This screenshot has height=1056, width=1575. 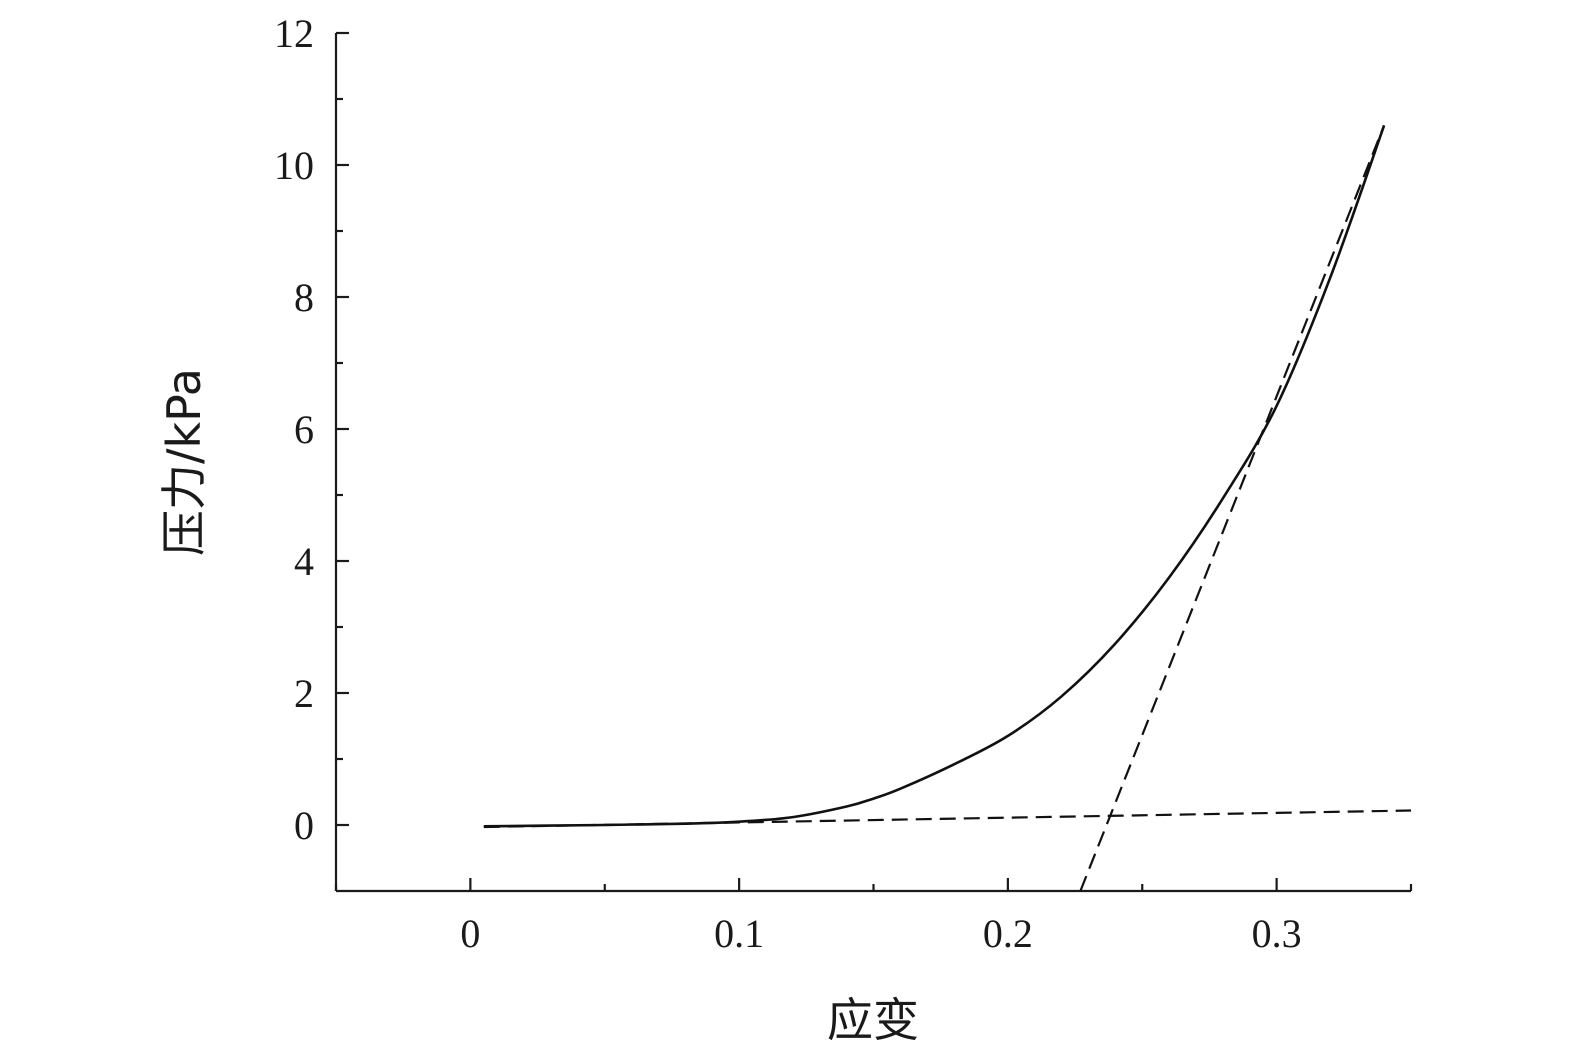 What do you see at coordinates (739, 933) in the screenshot?
I see `x-tick-label: 0.1` at bounding box center [739, 933].